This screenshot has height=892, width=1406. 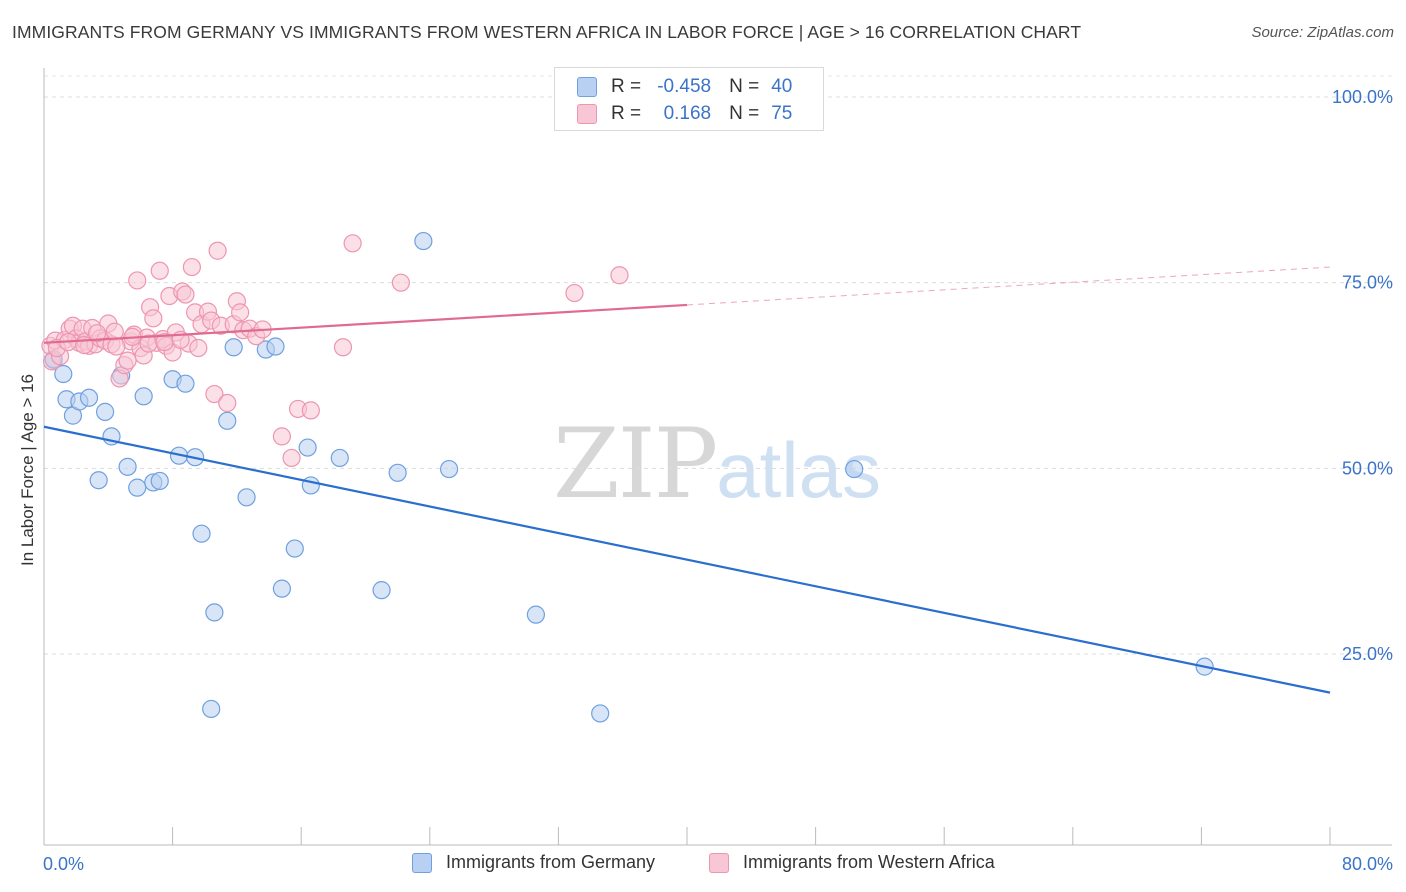 I want to click on legend-item-germany: Immigrants from Germany, so click(x=533, y=862).